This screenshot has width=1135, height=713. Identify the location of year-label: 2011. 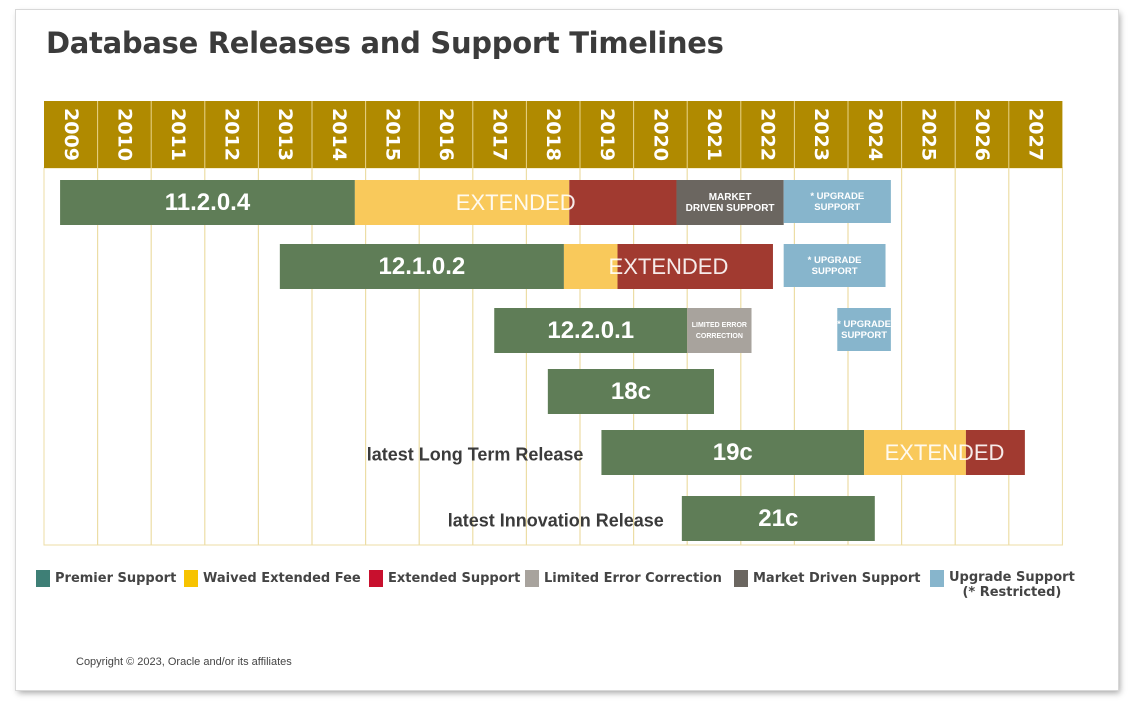
(178, 134).